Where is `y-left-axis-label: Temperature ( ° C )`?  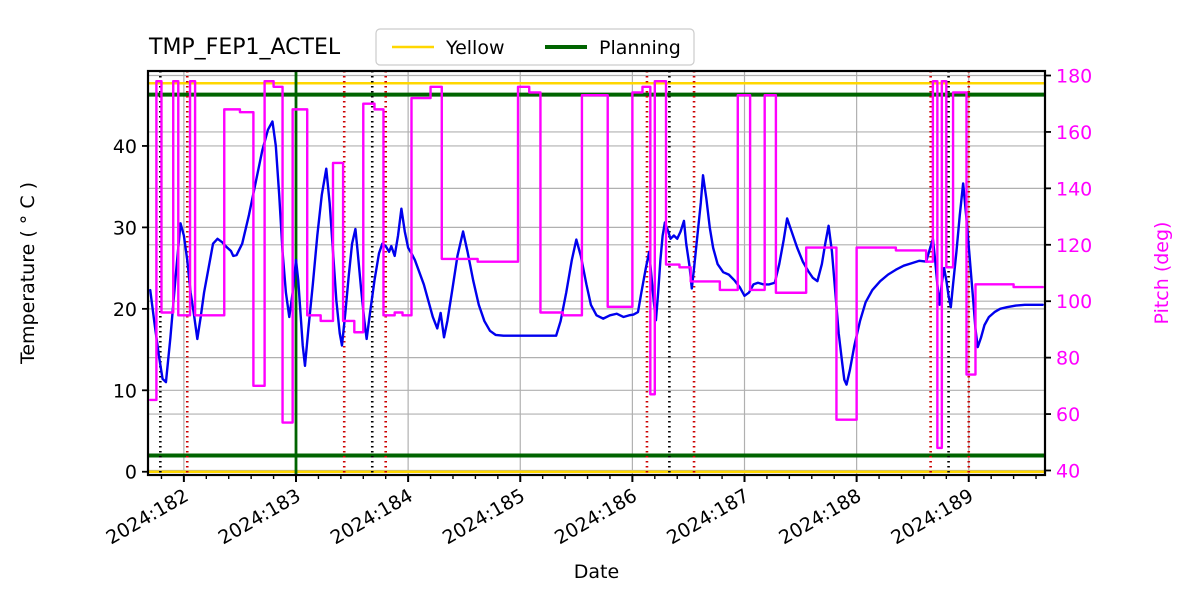 y-left-axis-label: Temperature ( ° C ) is located at coordinates (28, 273).